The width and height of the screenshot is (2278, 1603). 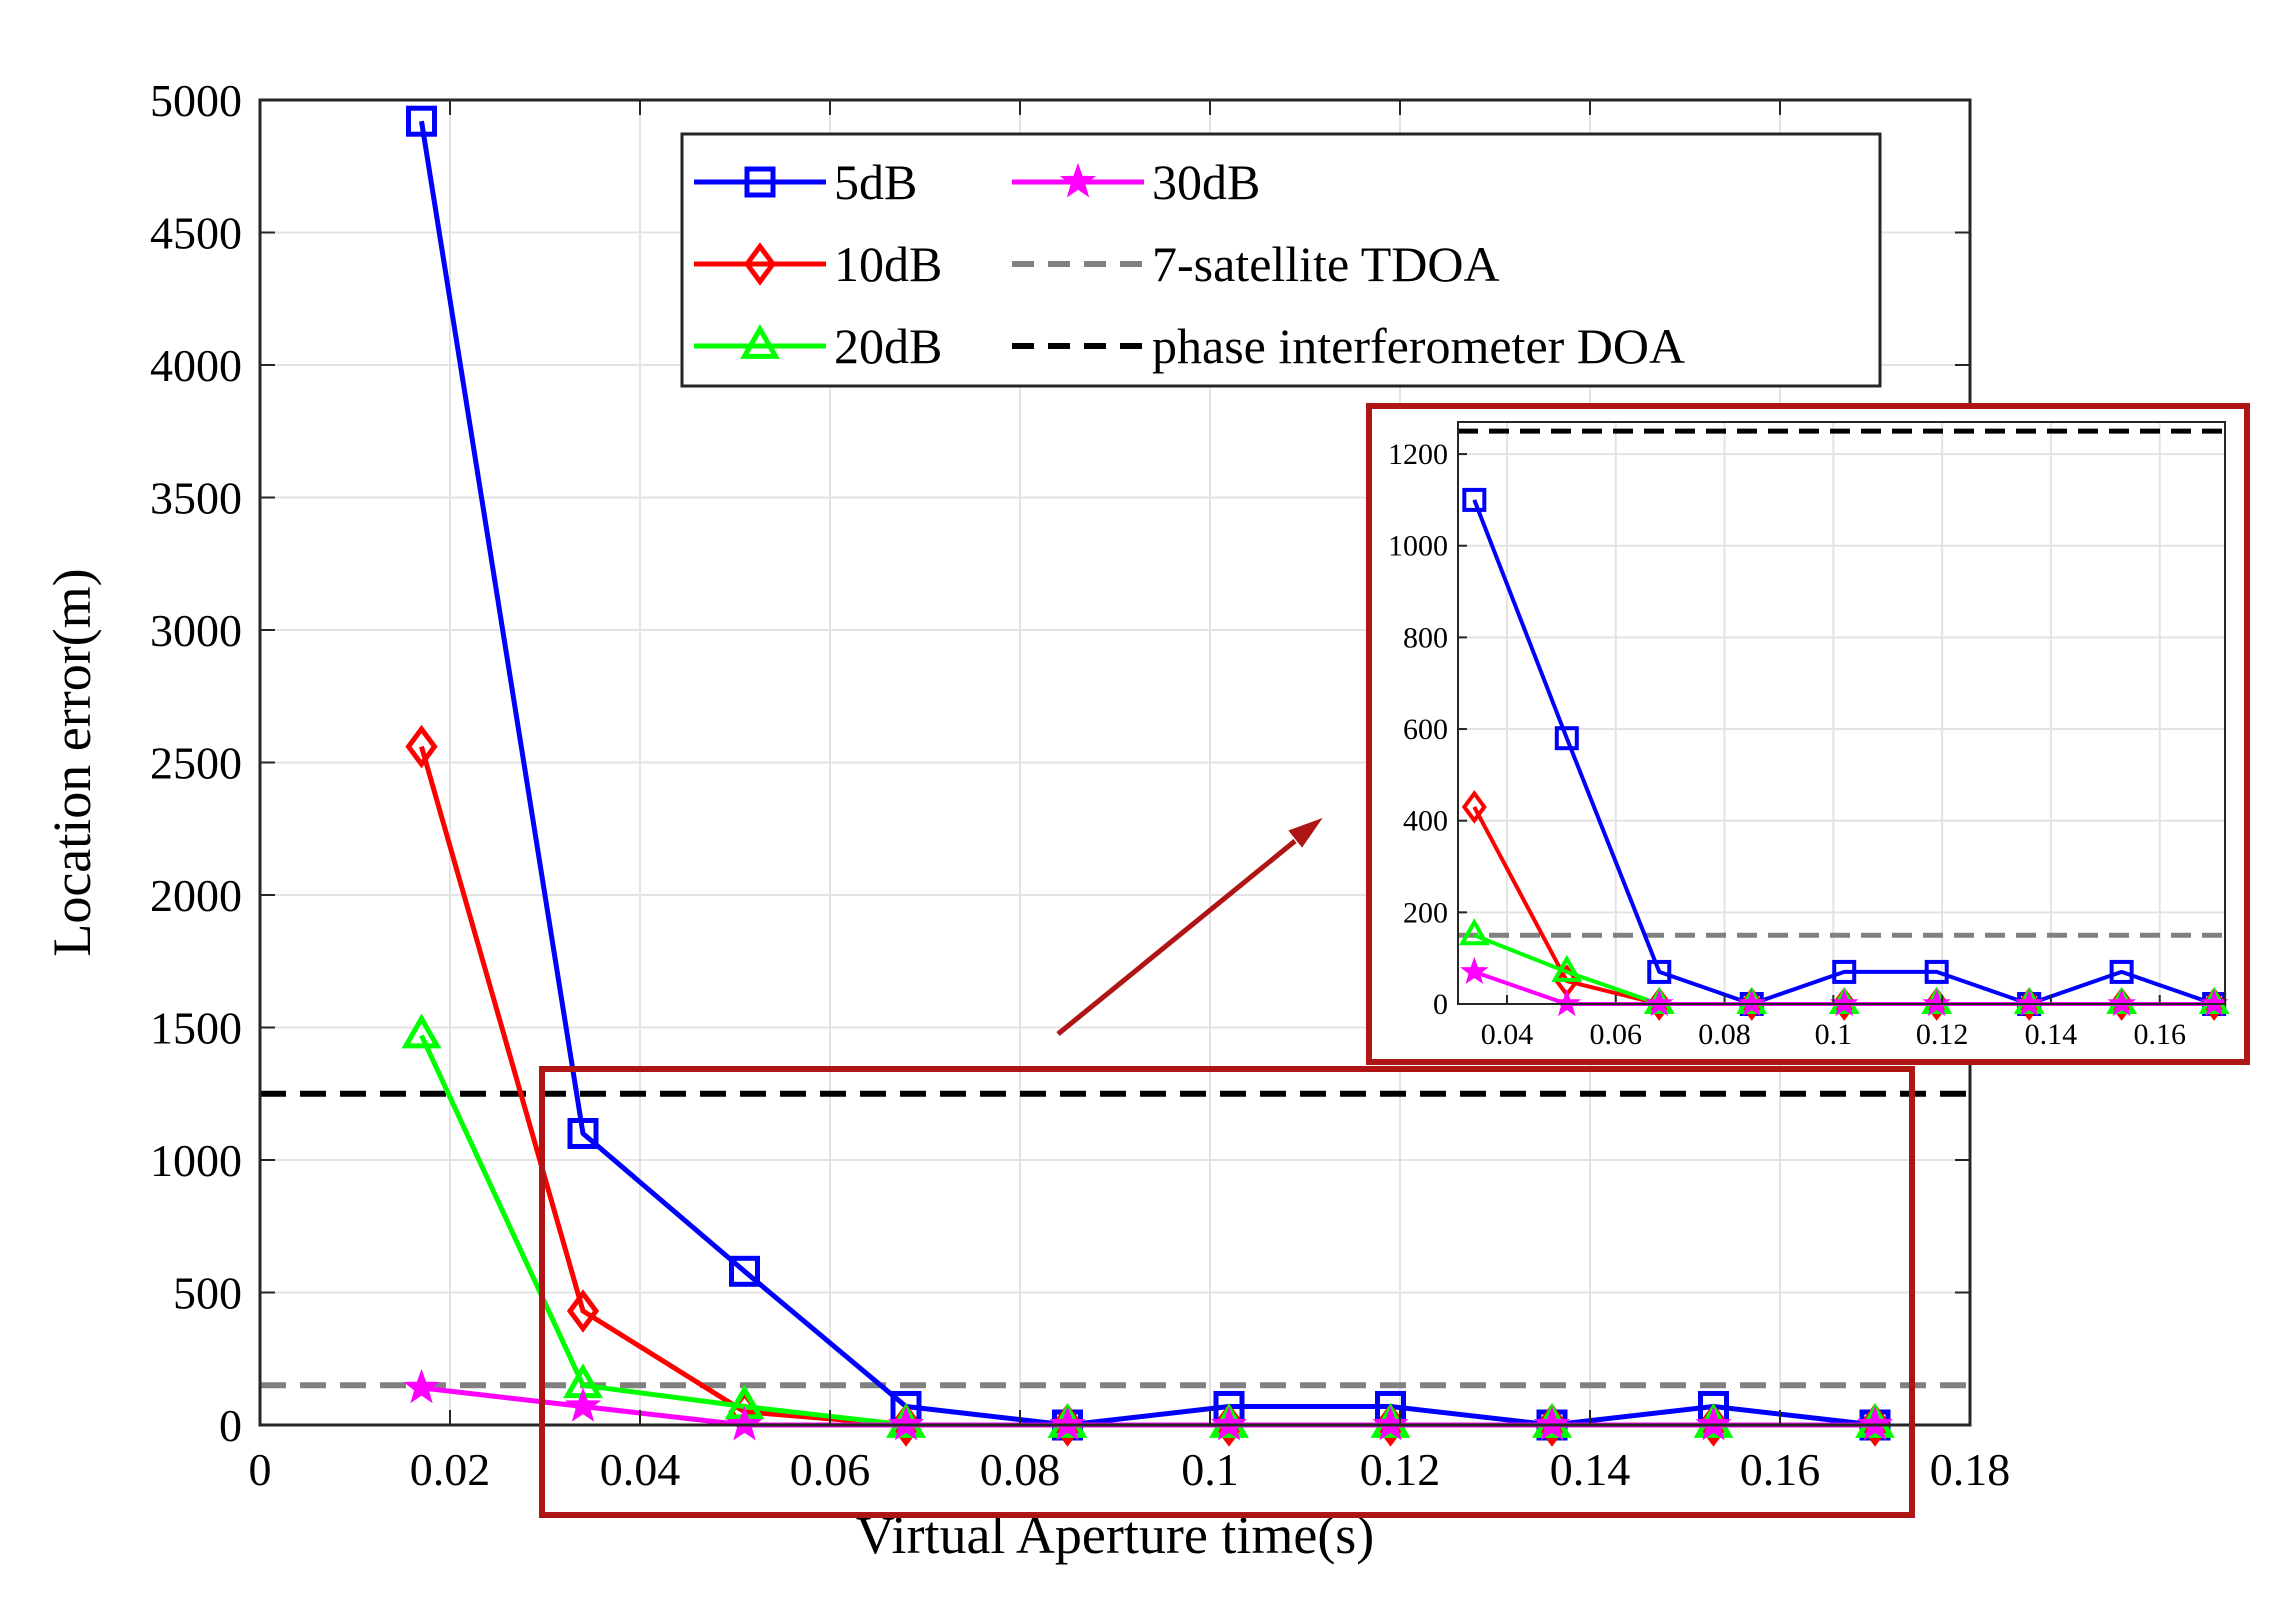 I want to click on legend-label: phase interferometer DOA, so click(x=1418, y=346).